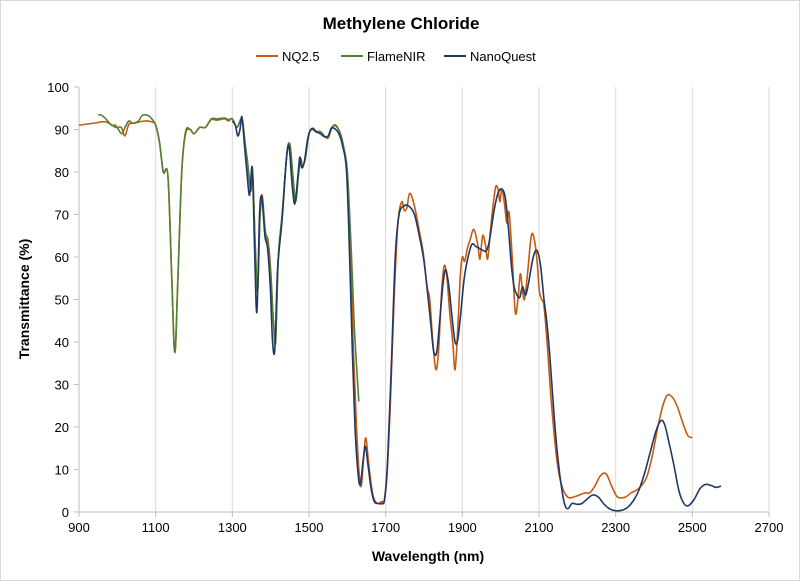 The height and width of the screenshot is (585, 800). I want to click on y-tick-label: 10, so click(62, 470).